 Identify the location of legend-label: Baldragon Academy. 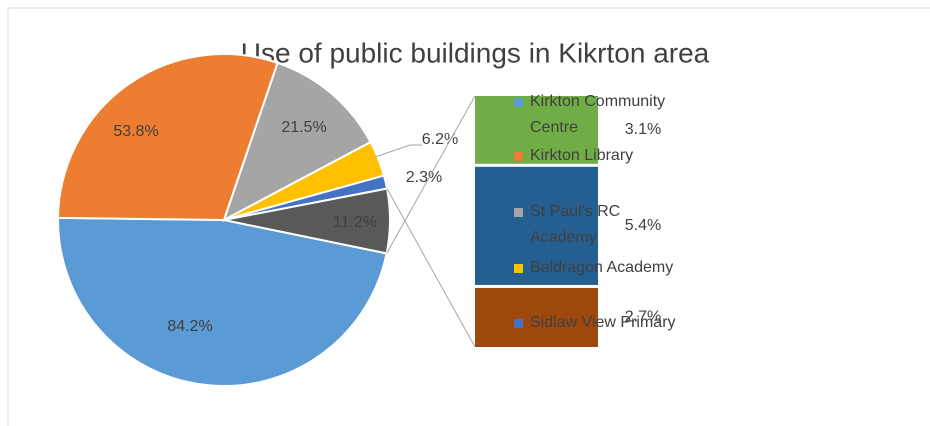
(602, 267).